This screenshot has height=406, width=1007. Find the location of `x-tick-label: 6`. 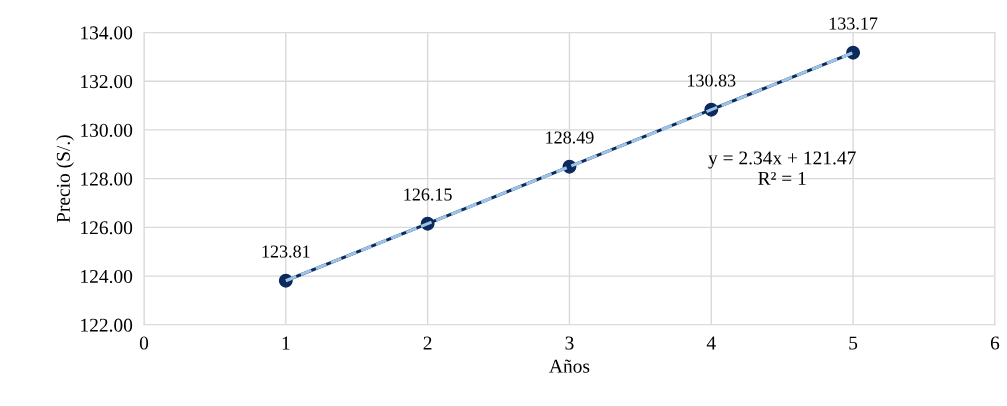

x-tick-label: 6 is located at coordinates (995, 343).